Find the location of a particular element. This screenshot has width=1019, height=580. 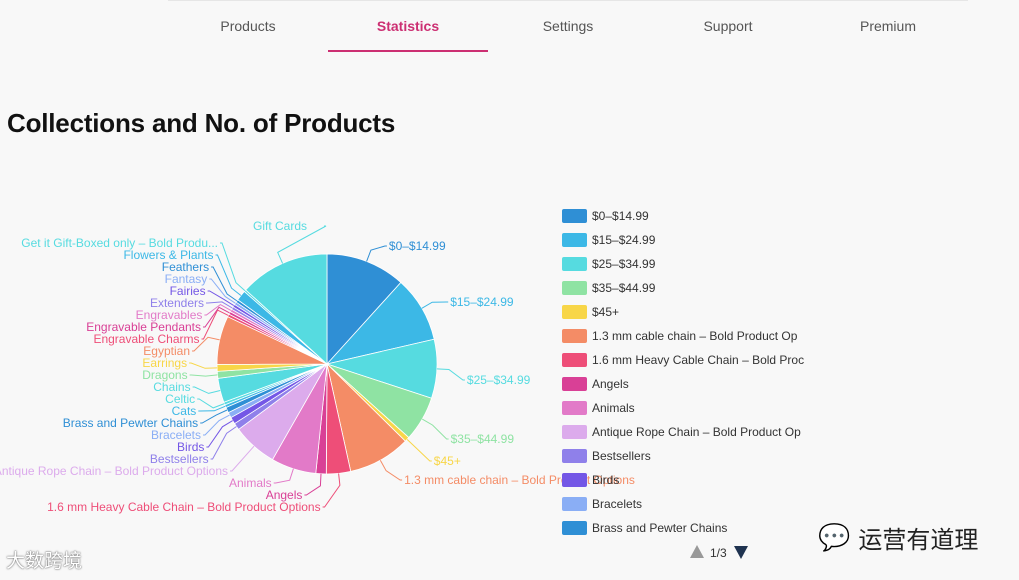

legend-item-angels: Angels is located at coordinates (610, 384).